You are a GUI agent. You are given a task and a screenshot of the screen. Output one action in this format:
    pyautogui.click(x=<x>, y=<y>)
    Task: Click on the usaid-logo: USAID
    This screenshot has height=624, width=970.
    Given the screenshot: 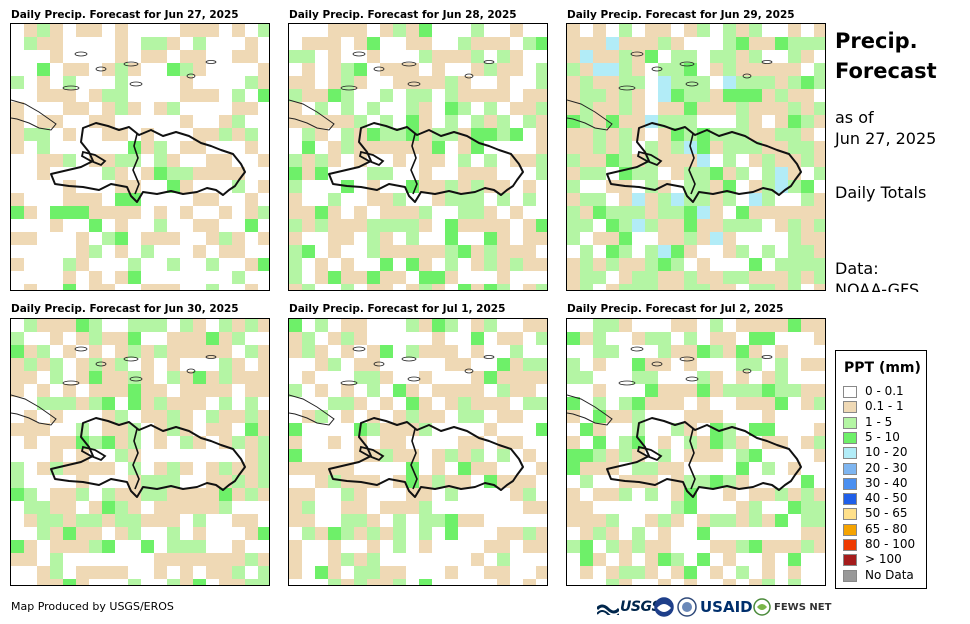 What is the action you would take?
    pyautogui.click(x=726, y=607)
    